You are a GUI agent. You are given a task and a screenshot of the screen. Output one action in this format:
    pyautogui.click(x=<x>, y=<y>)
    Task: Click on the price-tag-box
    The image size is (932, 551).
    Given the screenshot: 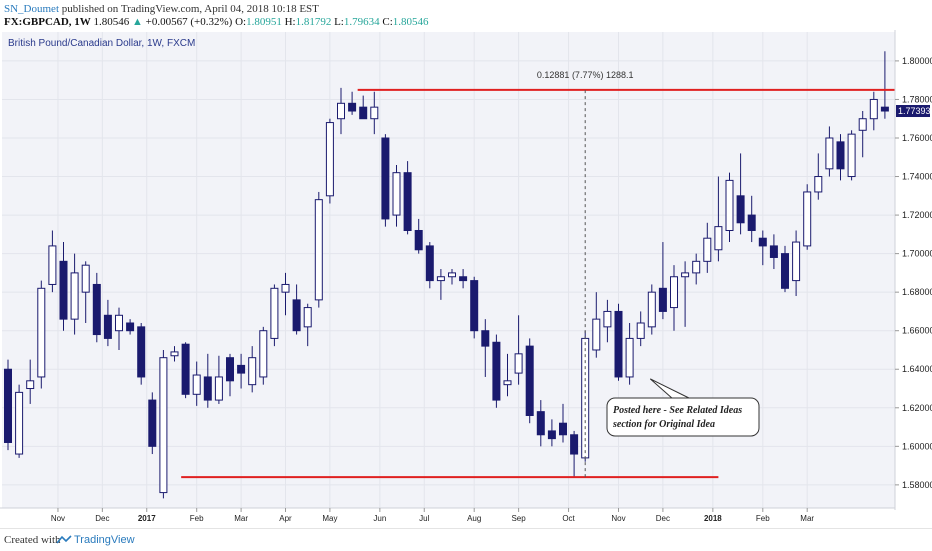 What is the action you would take?
    pyautogui.click(x=913, y=111)
    